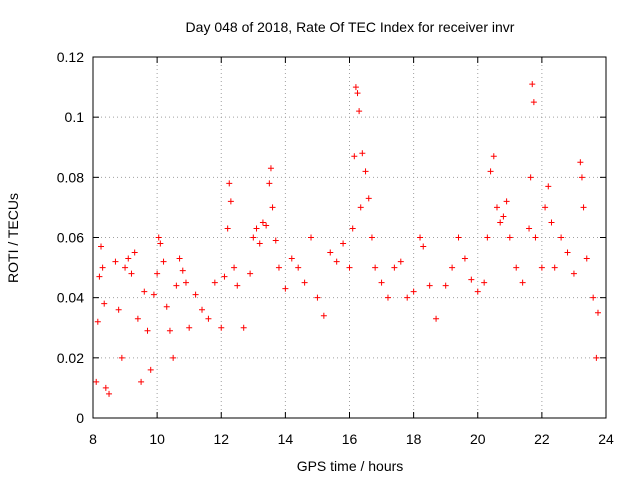 This screenshot has height=485, width=640. I want to click on y-tick-label: 0.04, so click(70, 298).